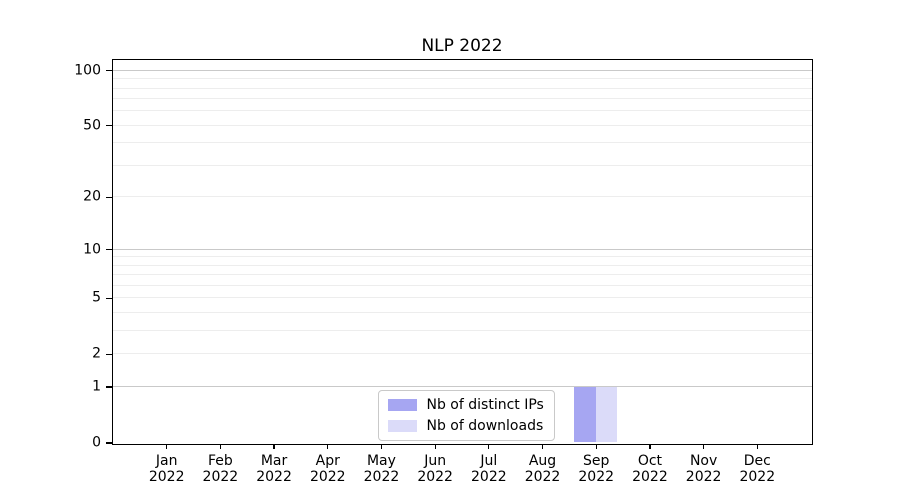 The width and height of the screenshot is (900, 500). What do you see at coordinates (327, 469) in the screenshot?
I see `x-tick-label-apr: Apr 2022` at bounding box center [327, 469].